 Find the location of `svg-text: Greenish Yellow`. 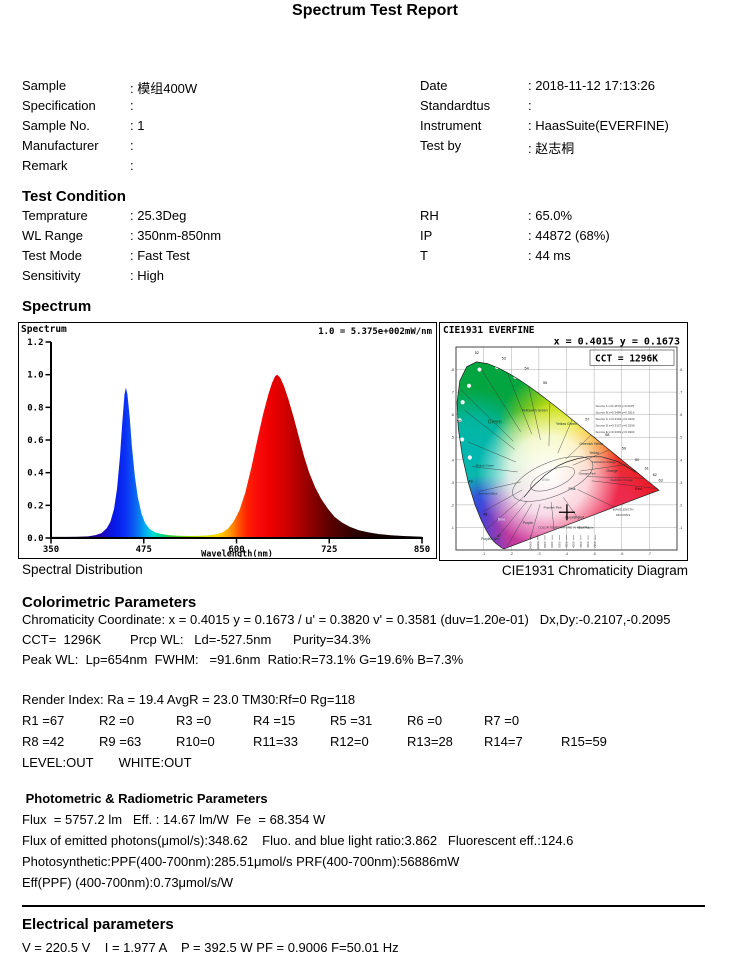

svg-text: Greenish Yellow is located at coordinates (592, 444).